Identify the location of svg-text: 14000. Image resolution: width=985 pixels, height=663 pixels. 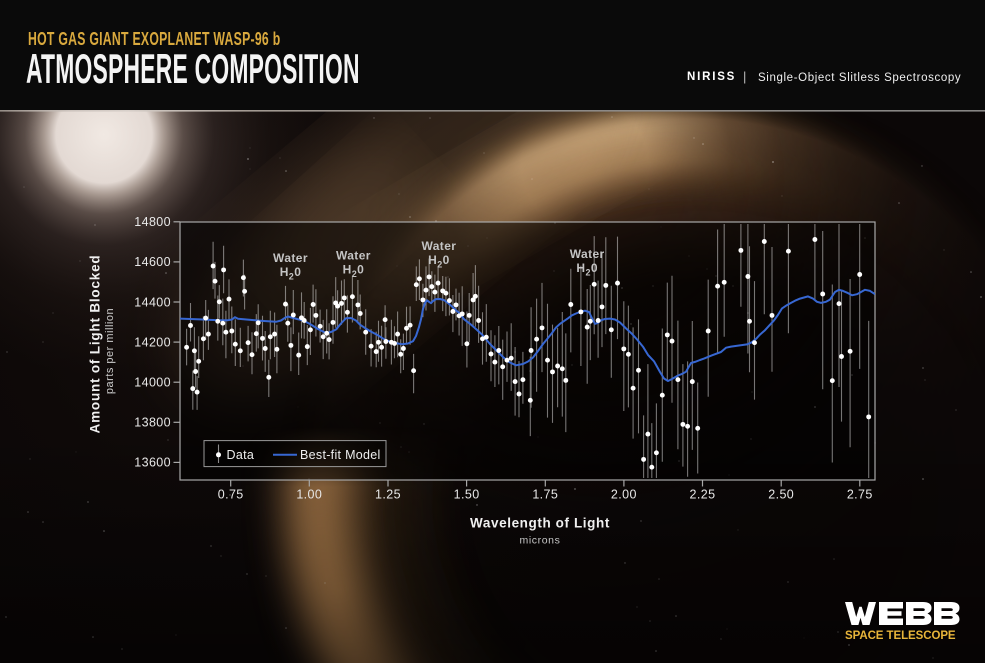
(152, 383).